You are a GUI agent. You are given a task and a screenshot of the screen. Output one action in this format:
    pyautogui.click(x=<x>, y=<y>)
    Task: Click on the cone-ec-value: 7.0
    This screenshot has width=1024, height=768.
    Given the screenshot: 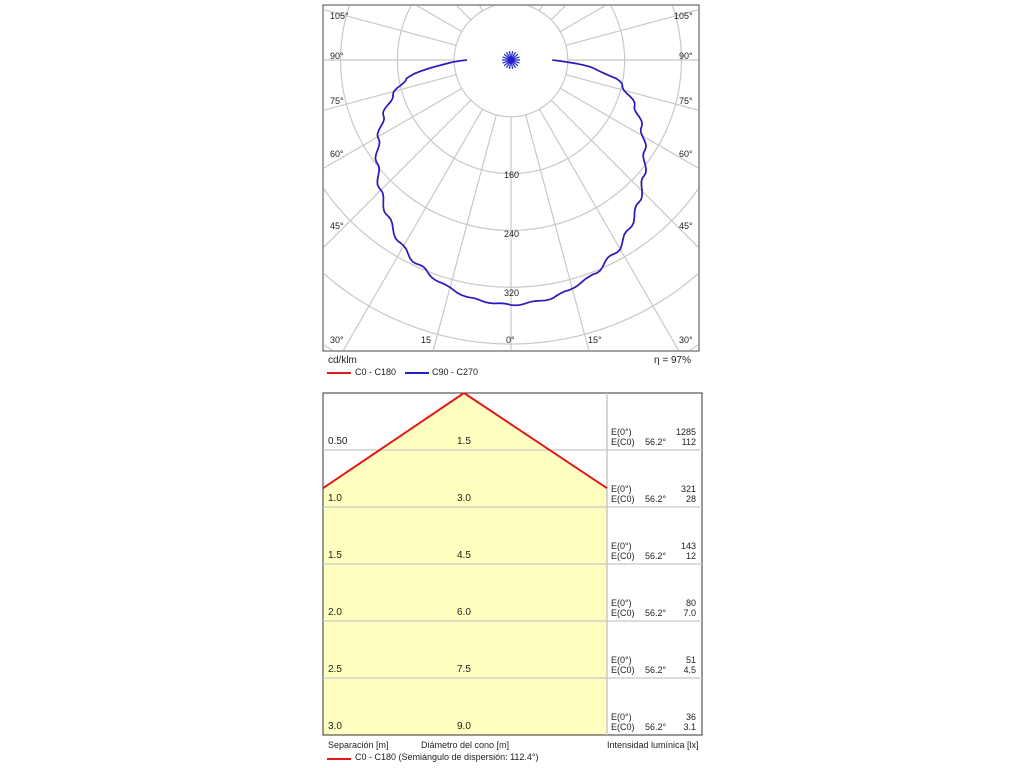 What is the action you would take?
    pyautogui.click(x=689, y=613)
    